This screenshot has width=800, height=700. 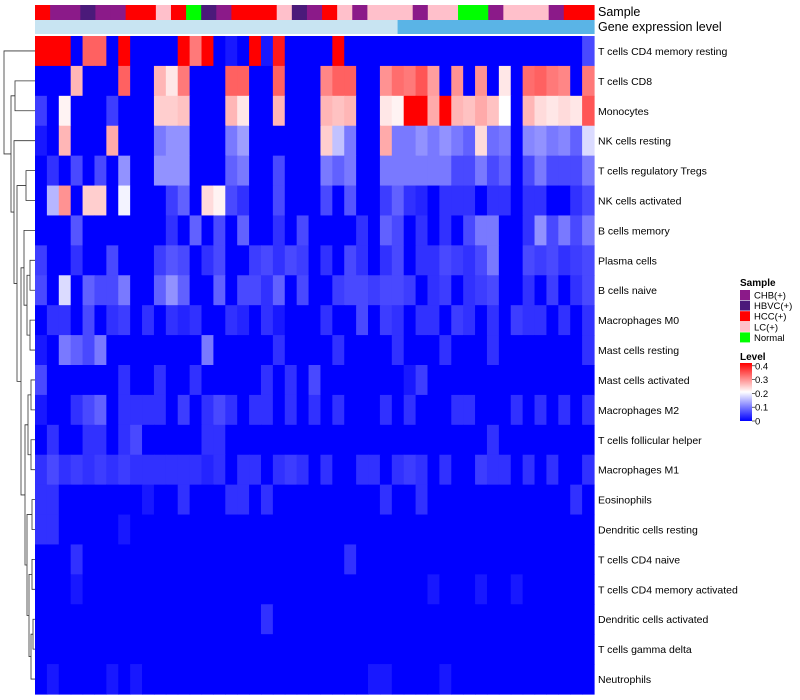 I want to click on legend-item-label: LC(+), so click(x=766, y=327).